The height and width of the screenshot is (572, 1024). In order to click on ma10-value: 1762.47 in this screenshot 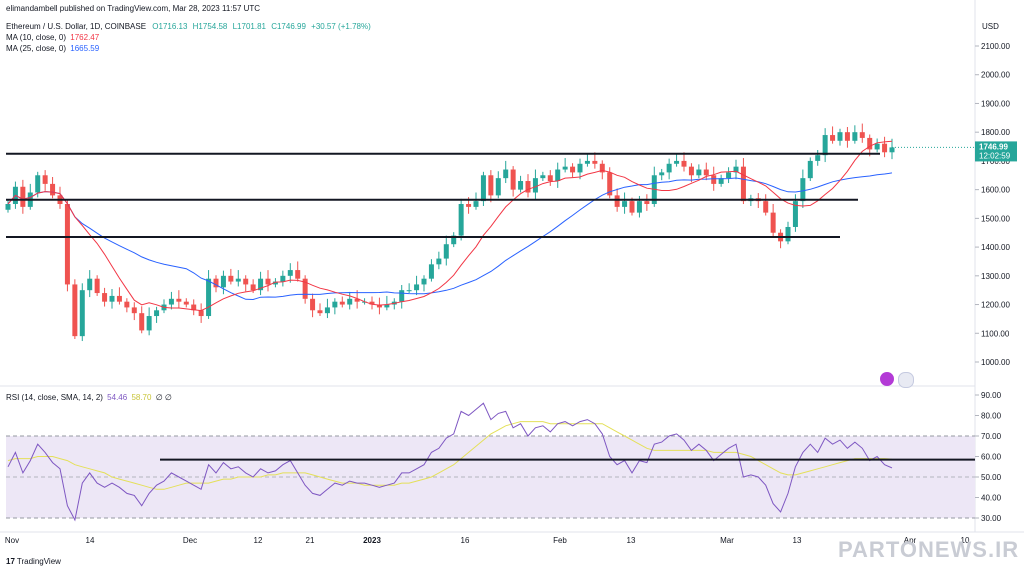, I will do `click(85, 37)`.